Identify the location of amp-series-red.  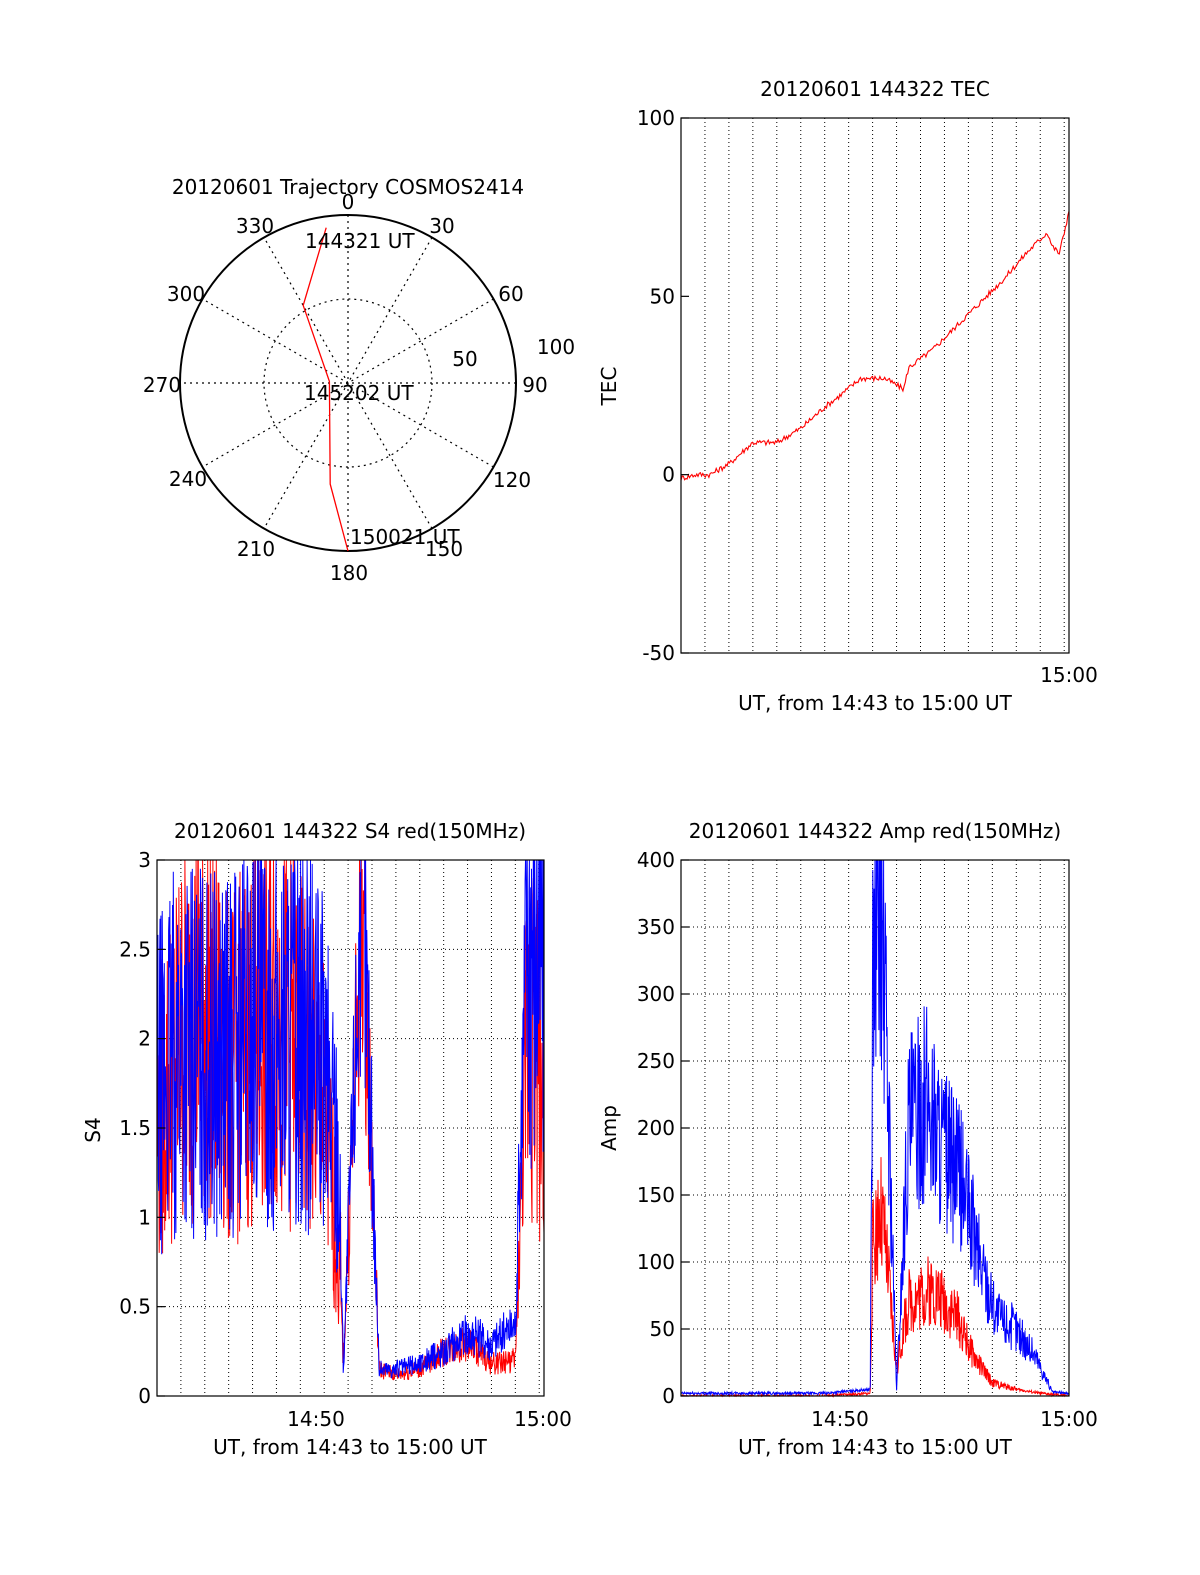
(875, 1277).